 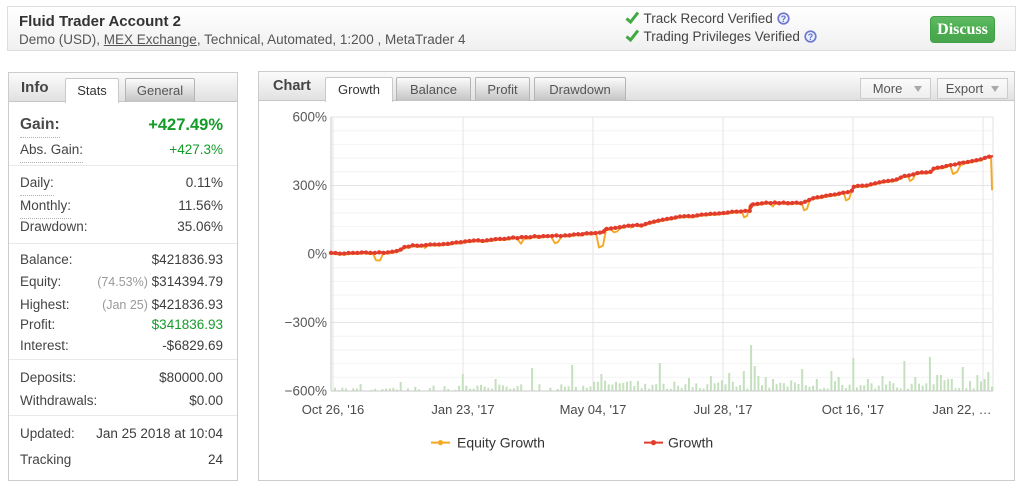 I want to click on svg-text: Oct 26, '16, so click(x=333, y=409).